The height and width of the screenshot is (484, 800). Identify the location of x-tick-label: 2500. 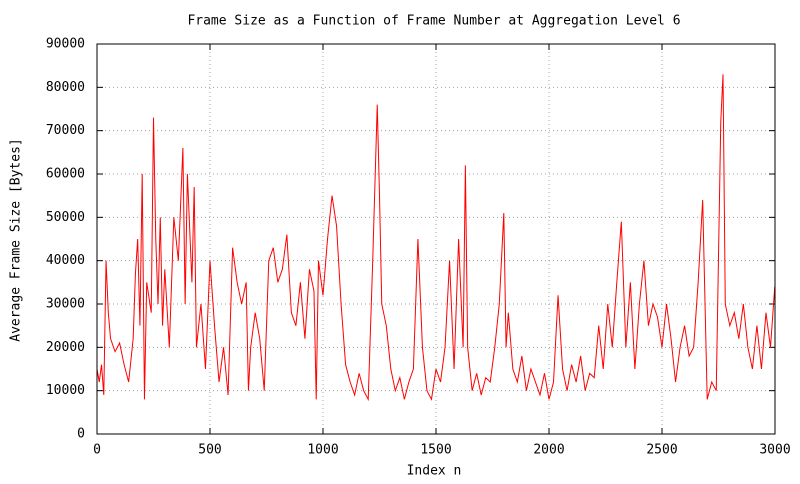
(661, 450).